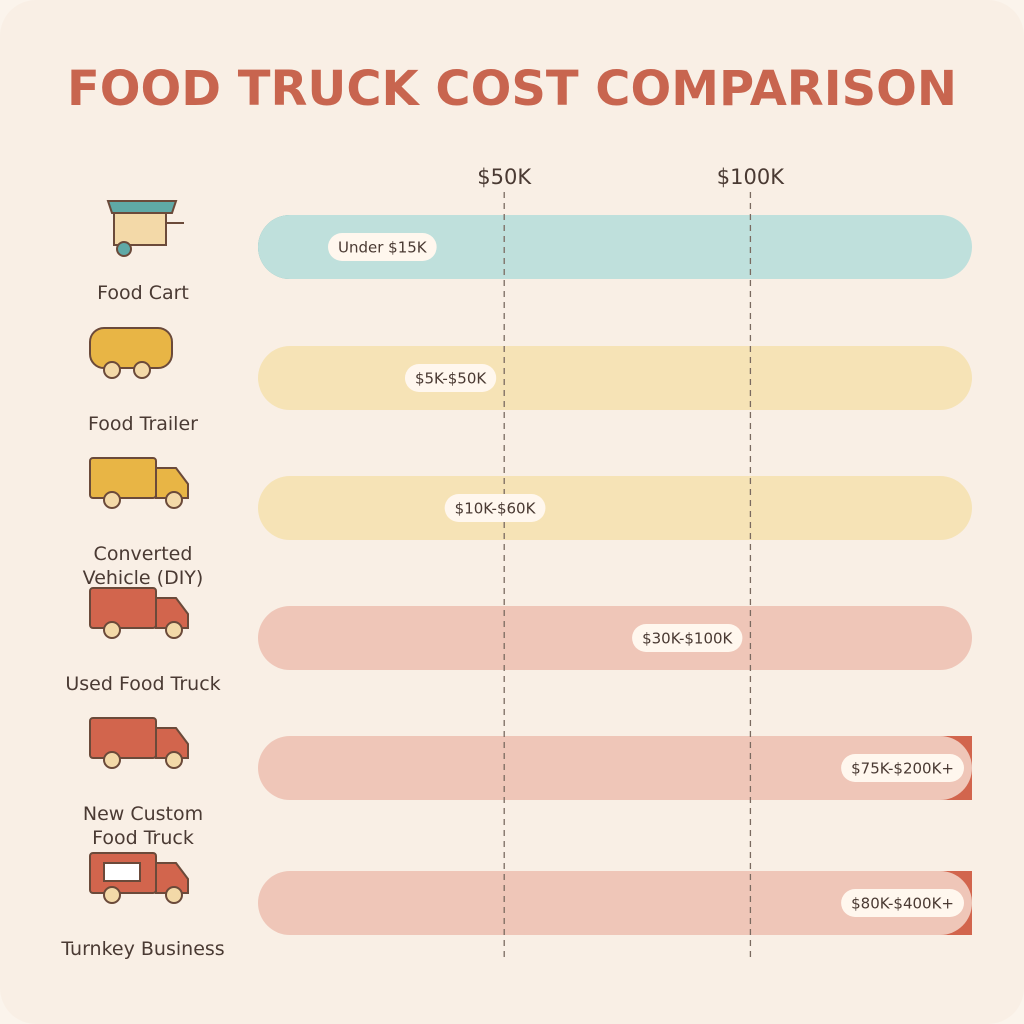 Image resolution: width=1024 pixels, height=1024 pixels. What do you see at coordinates (504, 177) in the screenshot?
I see `x-tick-label: $50K` at bounding box center [504, 177].